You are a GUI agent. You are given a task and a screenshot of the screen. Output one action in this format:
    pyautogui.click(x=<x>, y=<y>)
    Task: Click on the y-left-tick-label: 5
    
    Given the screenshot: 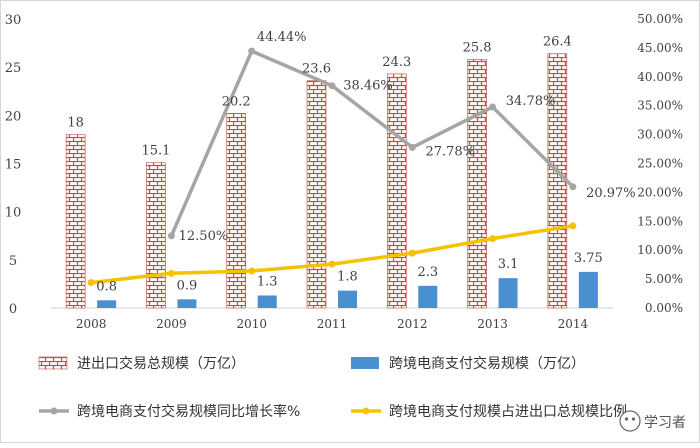 What is the action you would take?
    pyautogui.click(x=13, y=261)
    